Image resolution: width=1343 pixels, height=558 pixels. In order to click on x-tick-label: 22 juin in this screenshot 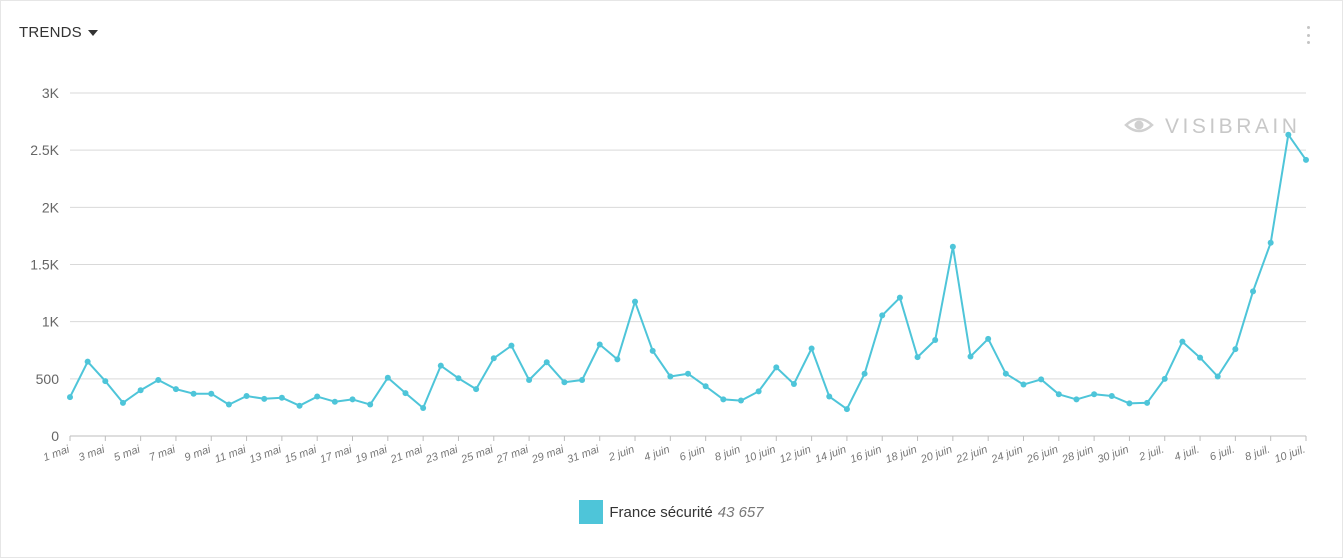, I will do `click(972, 455)`.